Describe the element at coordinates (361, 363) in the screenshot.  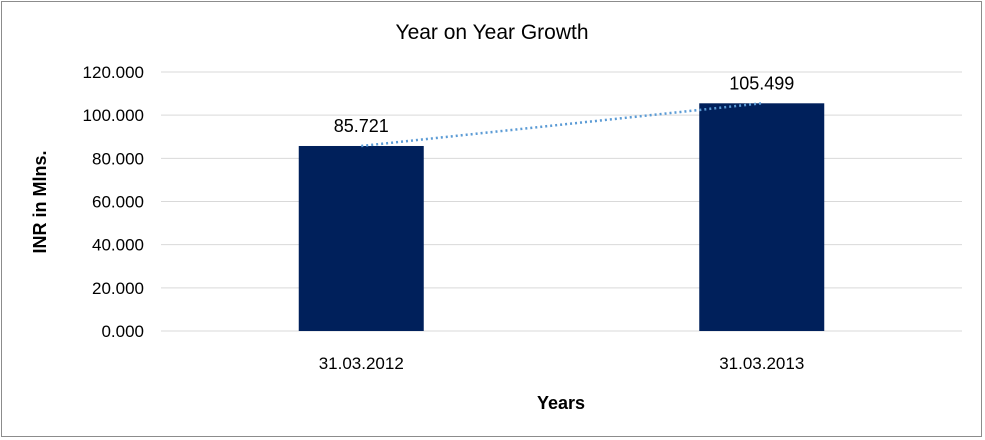
I see `x-tick-label: 31.03.2012` at that location.